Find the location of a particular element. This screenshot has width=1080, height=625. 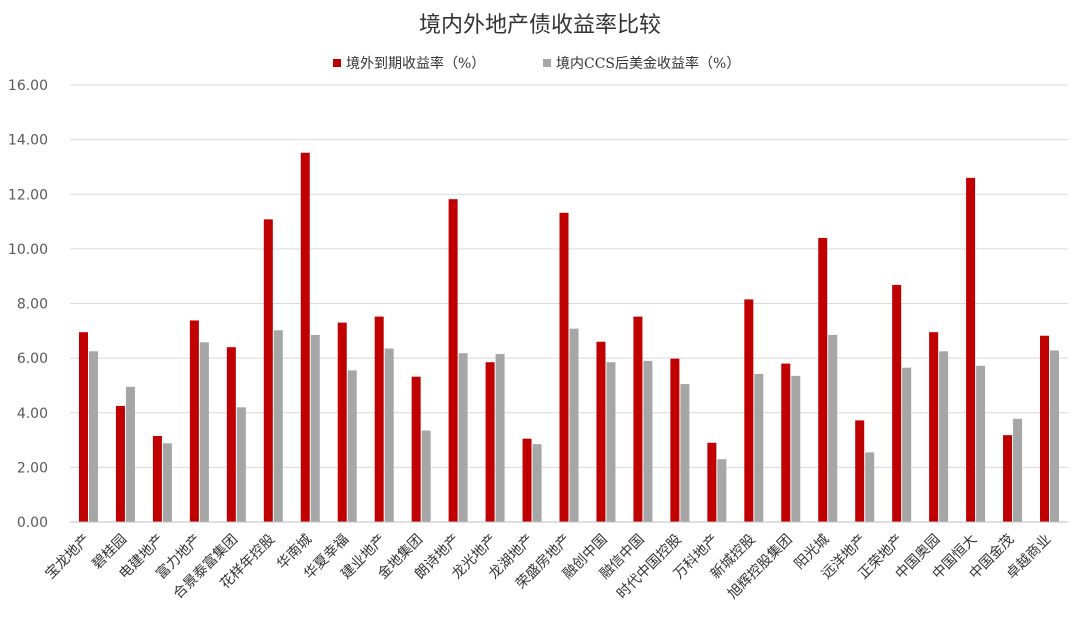

y-tick-label: 16.00 is located at coordinates (28, 86).